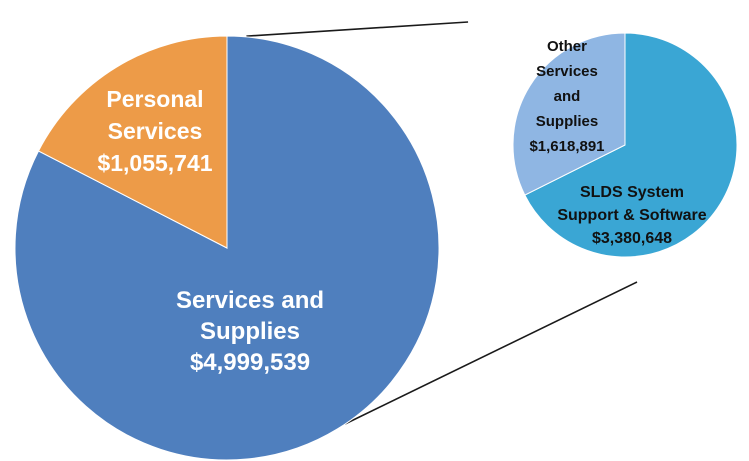 Image resolution: width=749 pixels, height=461 pixels. Describe the element at coordinates (567, 121) in the screenshot. I see `label-other-services-and-supplies-line: Supplies` at that location.